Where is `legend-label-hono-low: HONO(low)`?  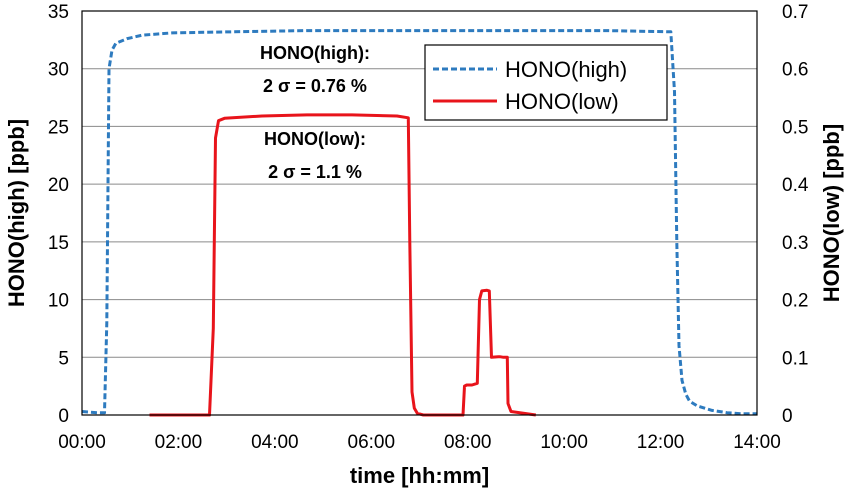
legend-label-hono-low: HONO(low) is located at coordinates (562, 101).